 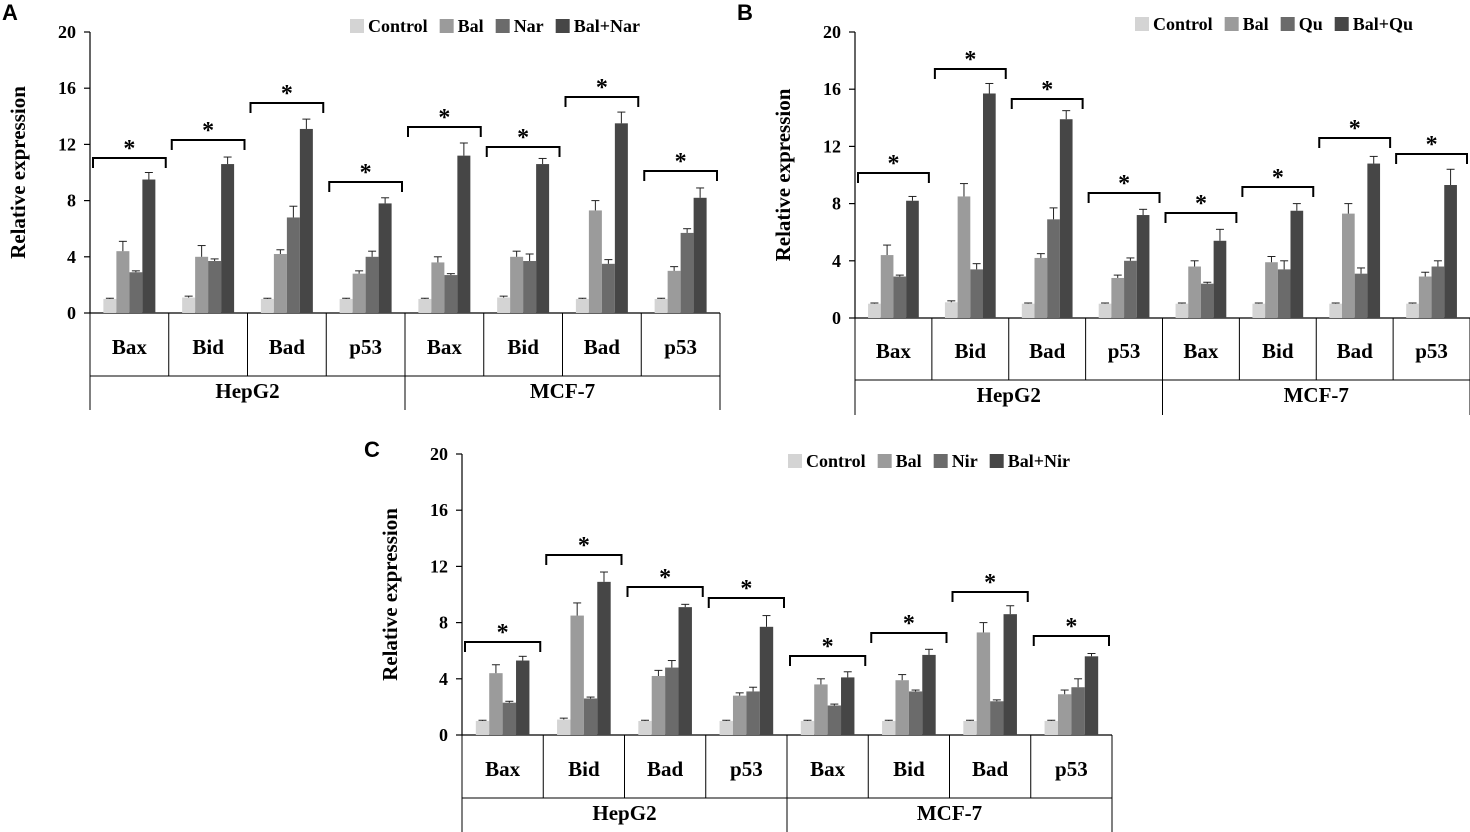 I want to click on category-label: Bax, so click(x=130, y=347).